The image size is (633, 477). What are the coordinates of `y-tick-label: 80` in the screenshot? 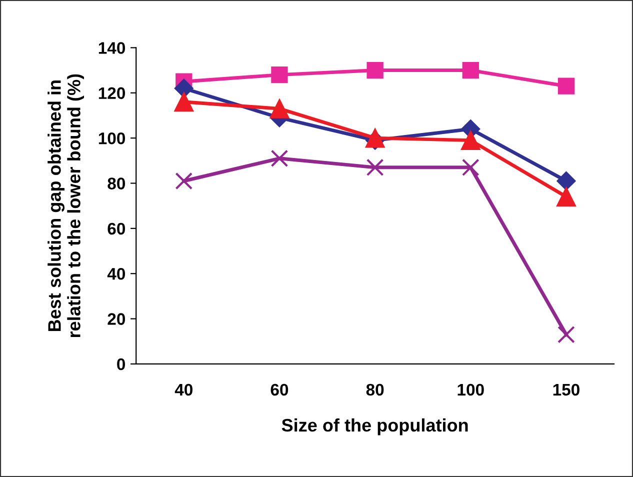 It's located at (116, 184).